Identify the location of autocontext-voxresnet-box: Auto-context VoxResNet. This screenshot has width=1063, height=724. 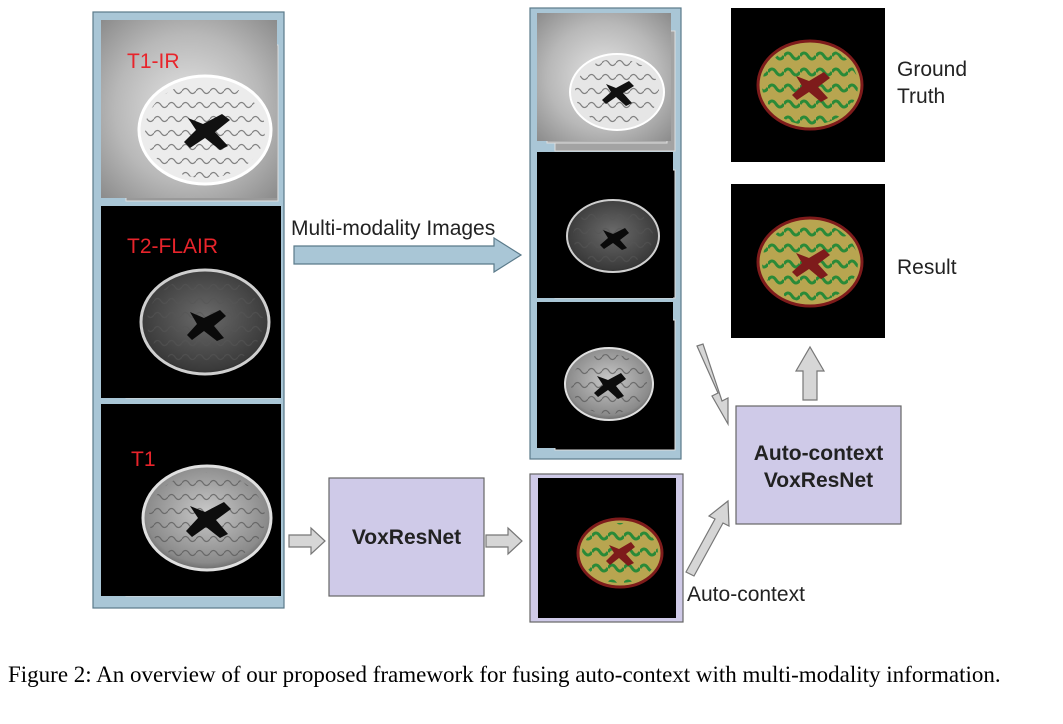
(818, 465).